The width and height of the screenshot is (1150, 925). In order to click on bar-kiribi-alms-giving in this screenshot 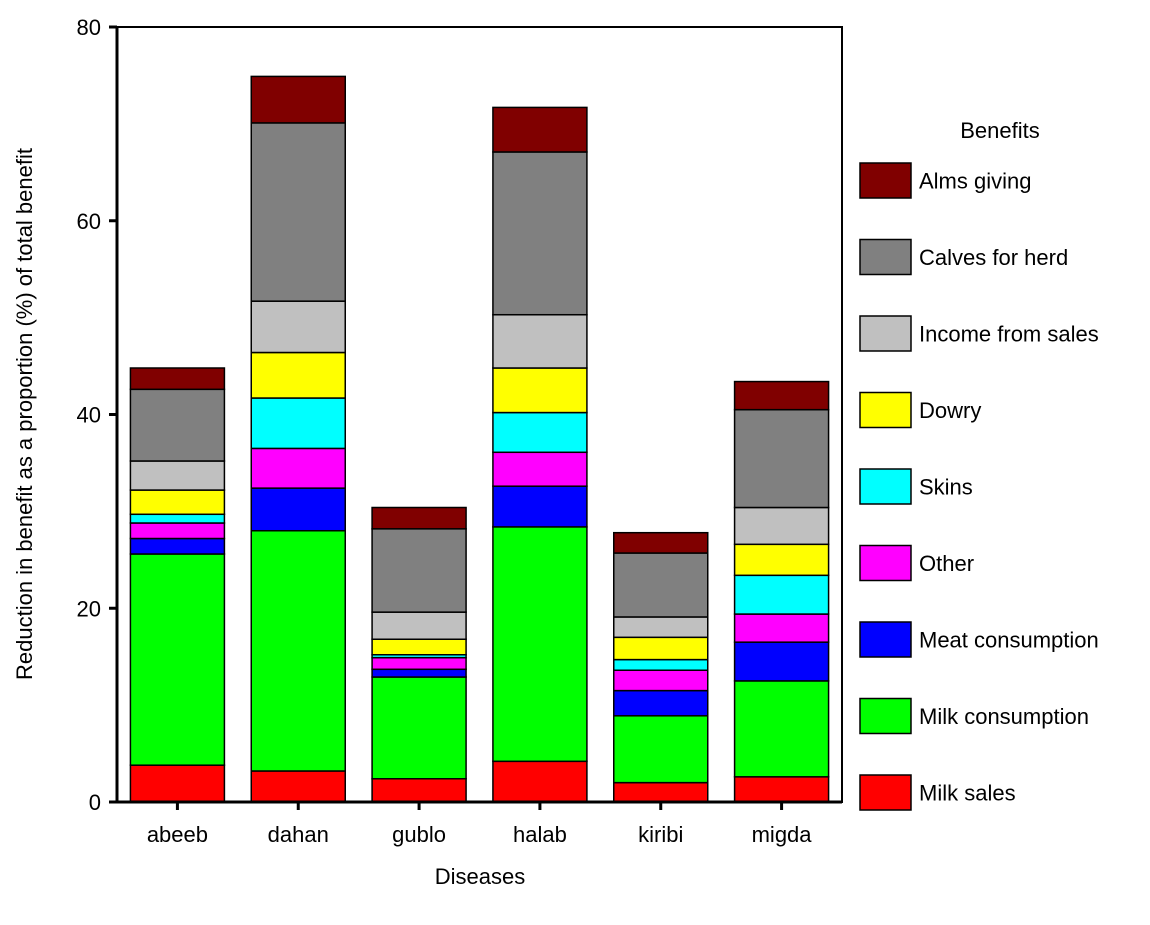, I will do `click(661, 542)`.